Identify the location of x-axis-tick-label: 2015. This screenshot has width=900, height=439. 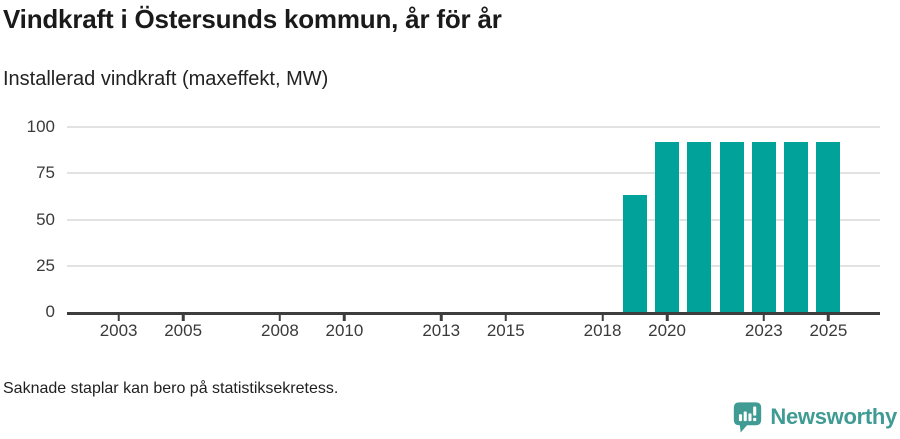
(505, 330).